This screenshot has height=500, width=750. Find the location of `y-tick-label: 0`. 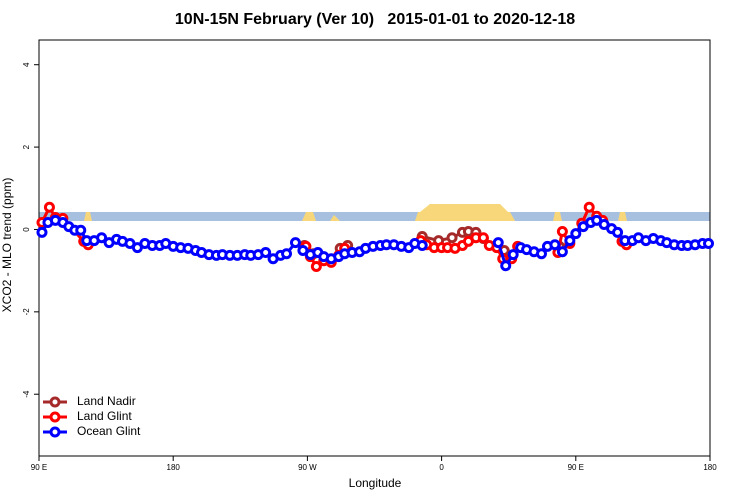

y-tick-label: 0 is located at coordinates (26, 229).